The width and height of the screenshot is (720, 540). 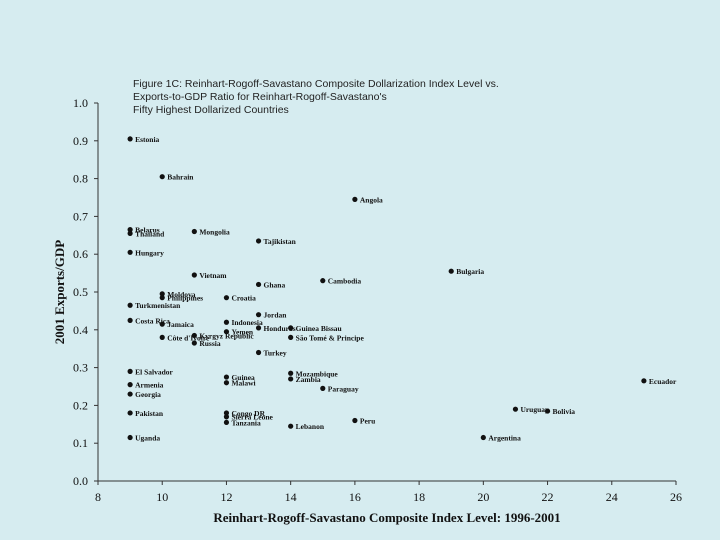 What do you see at coordinates (180, 324) in the screenshot?
I see `data-point-label: Jamaica` at bounding box center [180, 324].